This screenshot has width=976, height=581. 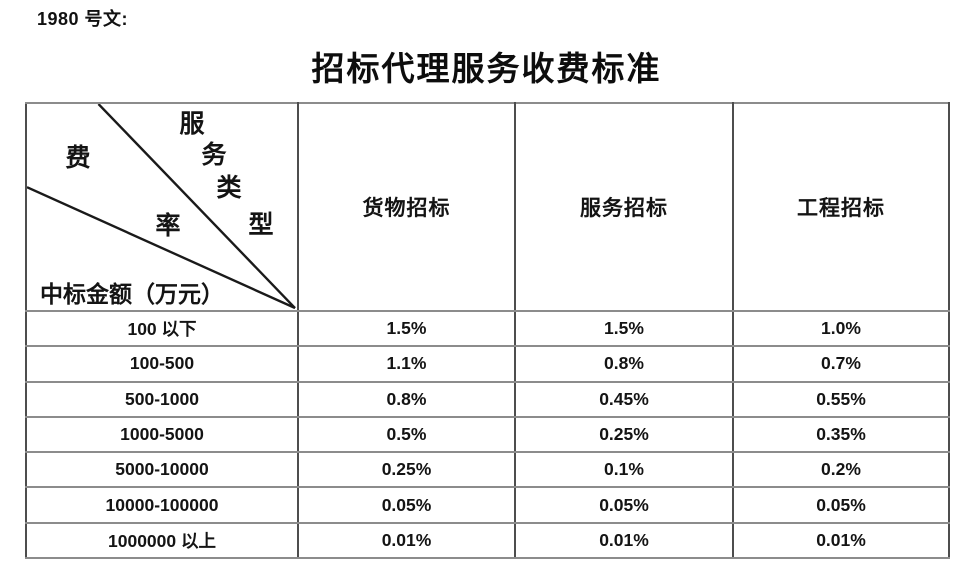 What do you see at coordinates (841, 328) in the screenshot?
I see `rate-value-cell: 1.0%` at bounding box center [841, 328].